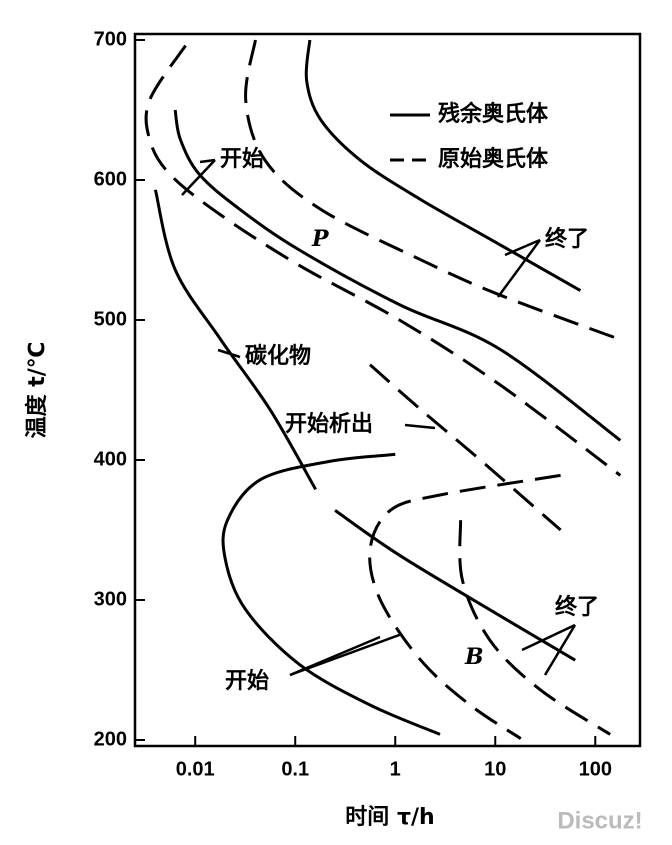 This screenshot has height=845, width=672. Describe the element at coordinates (110, 39) in the screenshot. I see `y-tick-label: 700` at that location.